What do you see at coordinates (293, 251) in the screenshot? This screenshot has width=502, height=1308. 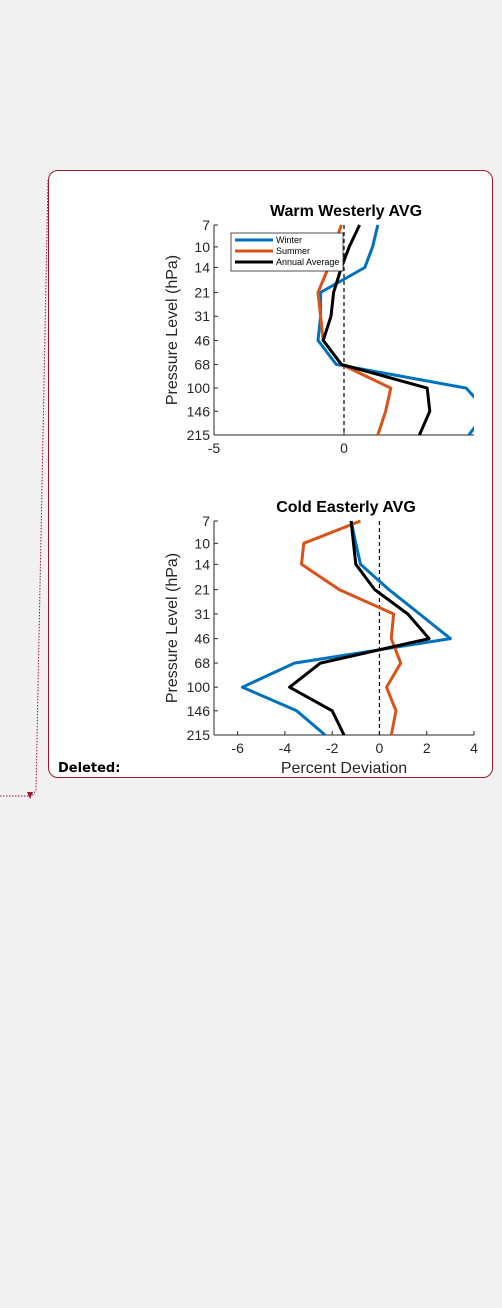 I see `legend-entry: Summer` at bounding box center [293, 251].